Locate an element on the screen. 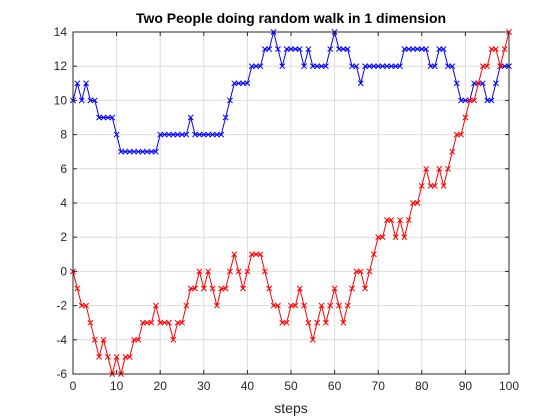 The width and height of the screenshot is (560, 420). x-tick-label: 30 is located at coordinates (204, 386).